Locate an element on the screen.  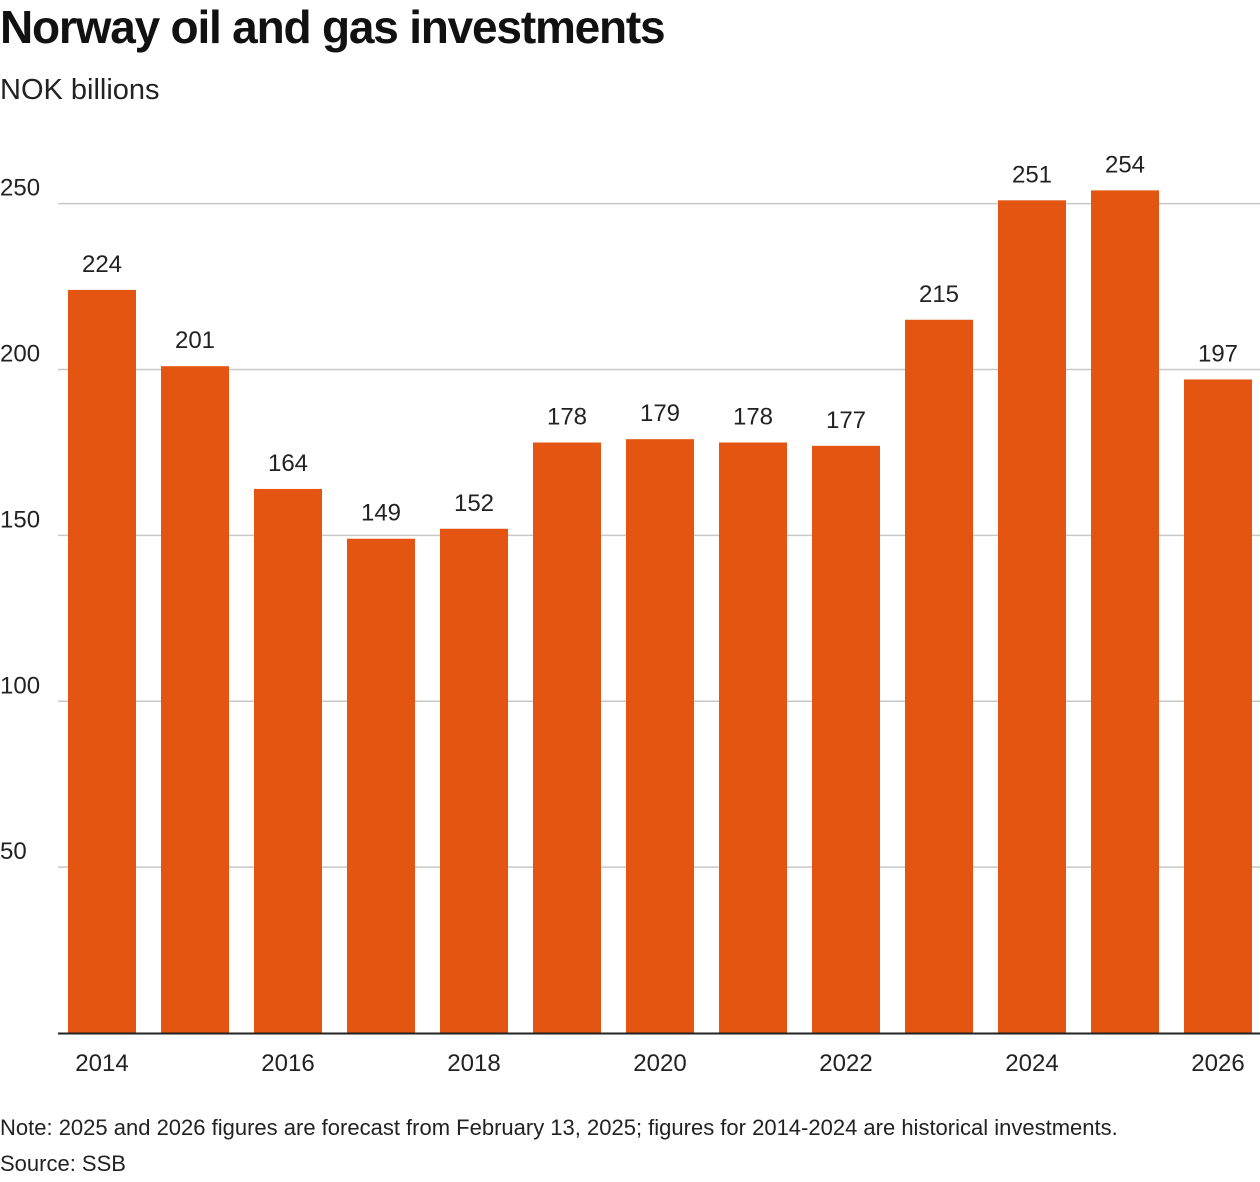
y-tick-label-150: 150 is located at coordinates (20, 519).